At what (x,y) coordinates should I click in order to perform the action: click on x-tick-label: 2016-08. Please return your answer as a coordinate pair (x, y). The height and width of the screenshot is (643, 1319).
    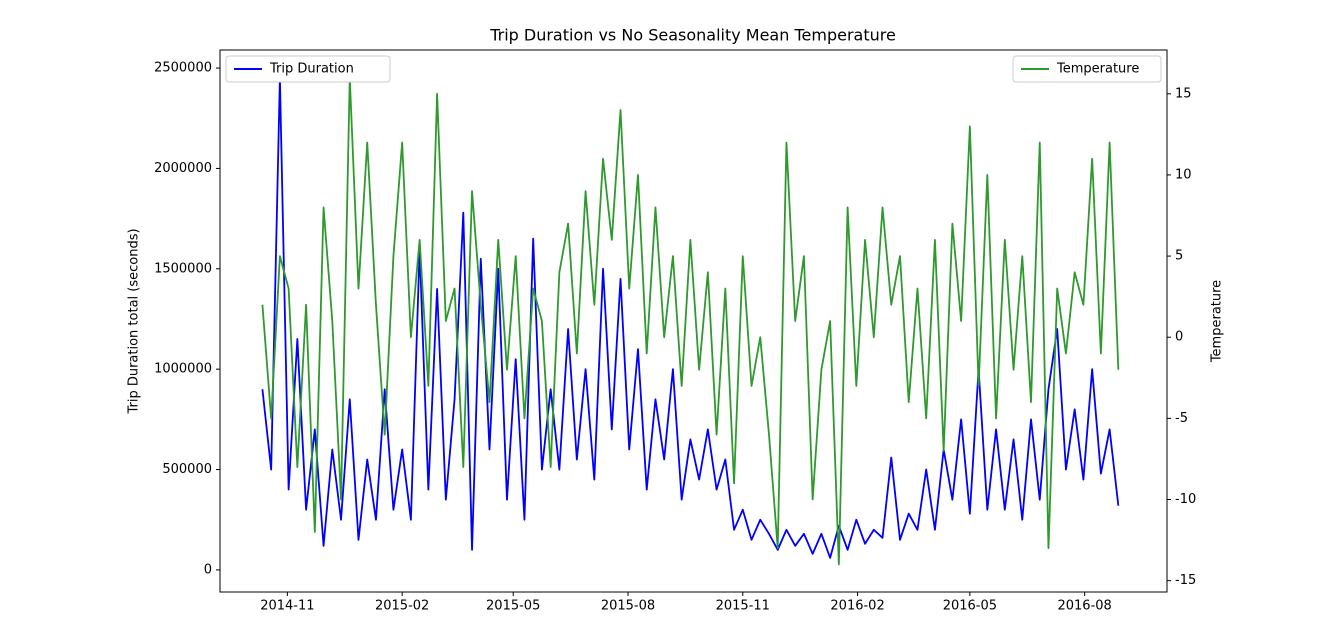
    Looking at the image, I should click on (1084, 606).